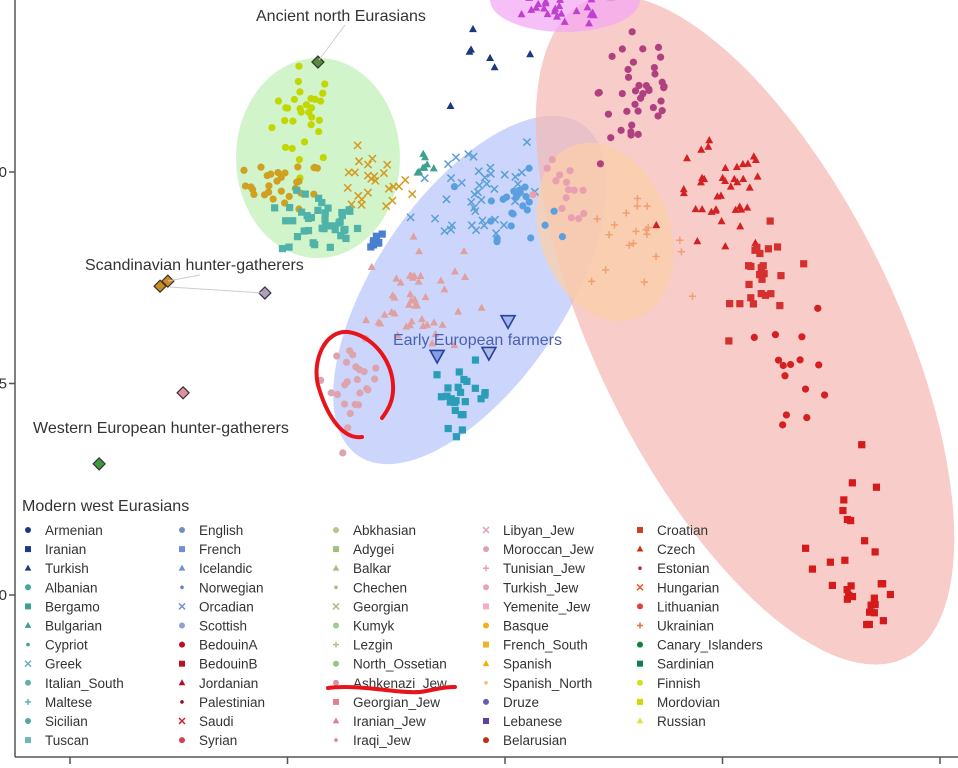 Image resolution: width=958 pixels, height=768 pixels. Describe the element at coordinates (681, 721) in the screenshot. I see `legend-label: Russian` at that location.